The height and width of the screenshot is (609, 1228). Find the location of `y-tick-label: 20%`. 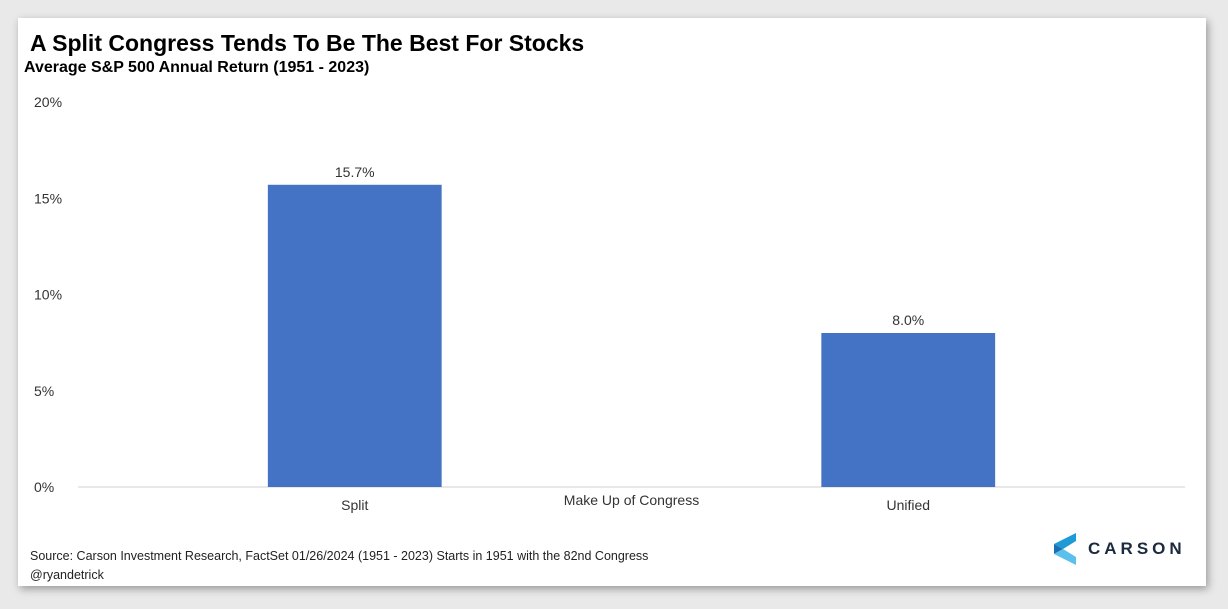

y-tick-label: 20% is located at coordinates (48, 102).